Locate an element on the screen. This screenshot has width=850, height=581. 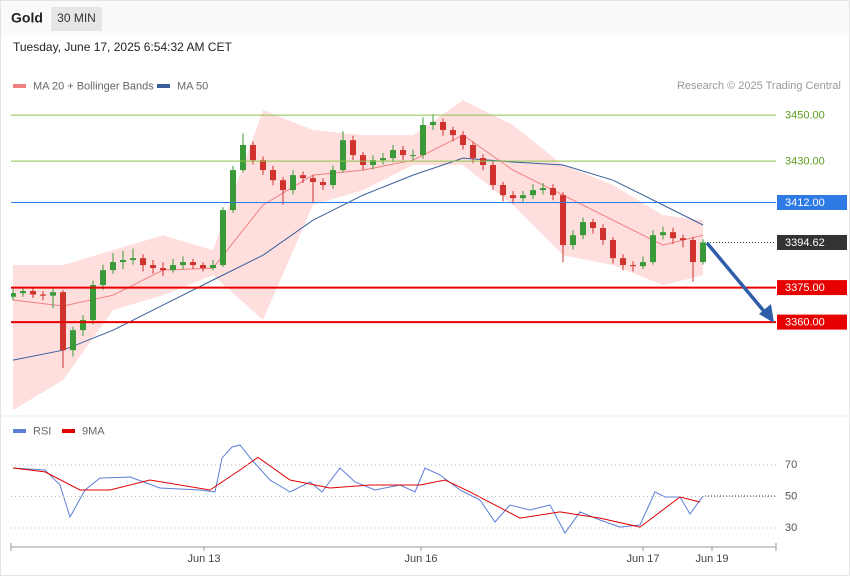
instrument-title: Gold is located at coordinates (27, 18).